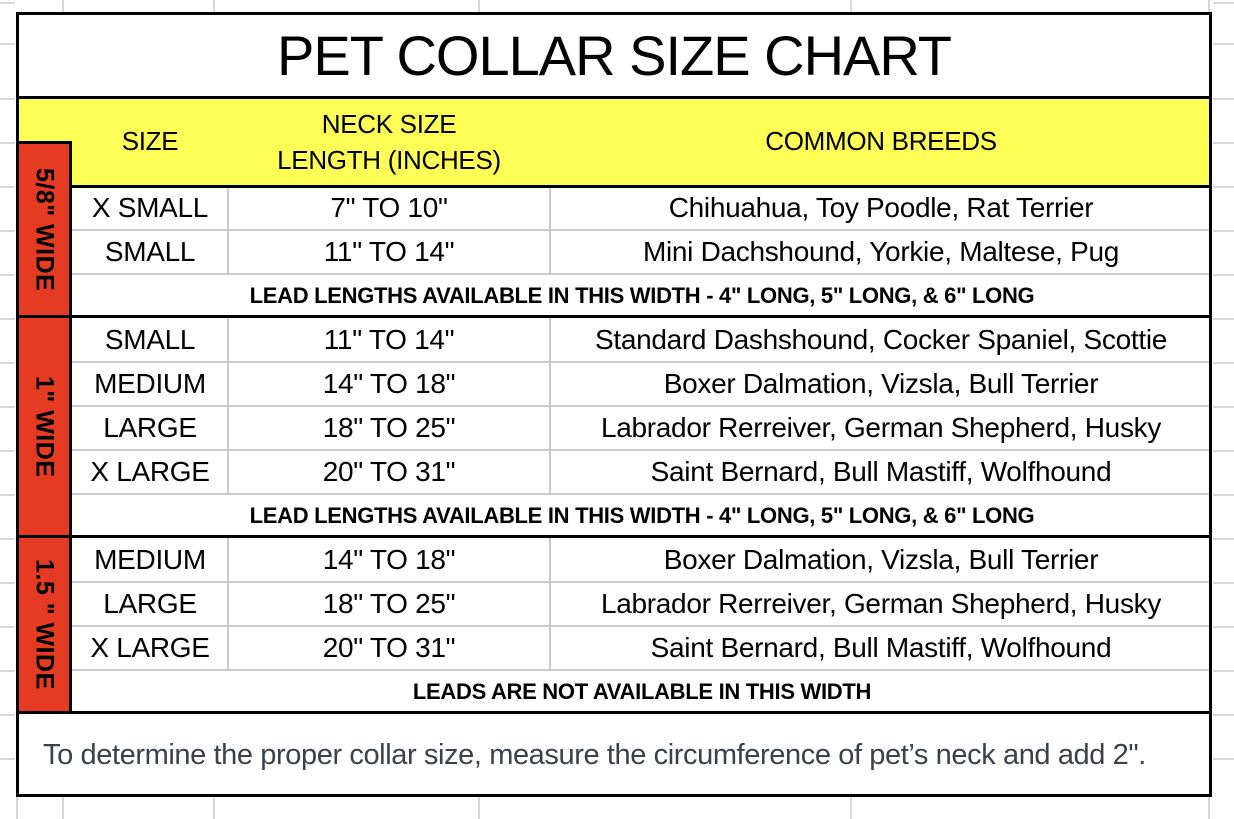 The image size is (1234, 819). Describe the element at coordinates (881, 383) in the screenshot. I see `breeds-cell: Boxer Dalmation, Vizsla, Bull Terrier` at that location.